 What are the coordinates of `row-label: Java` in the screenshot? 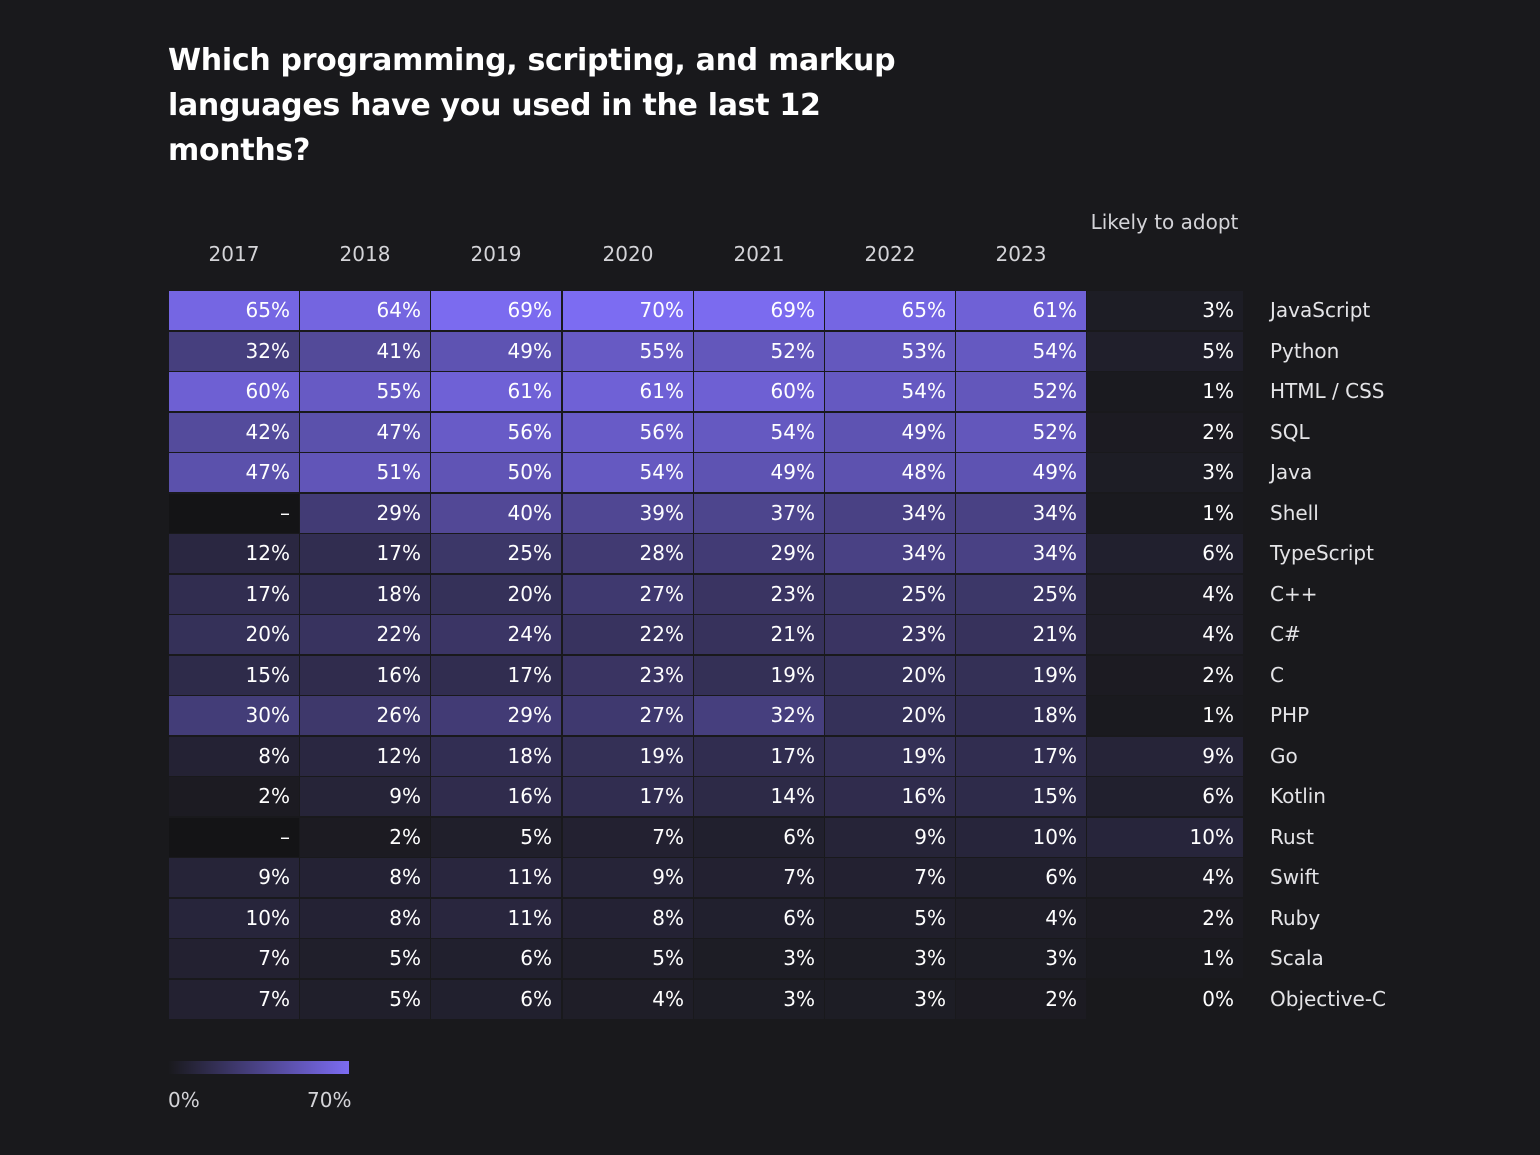 It's located at (1291, 472).